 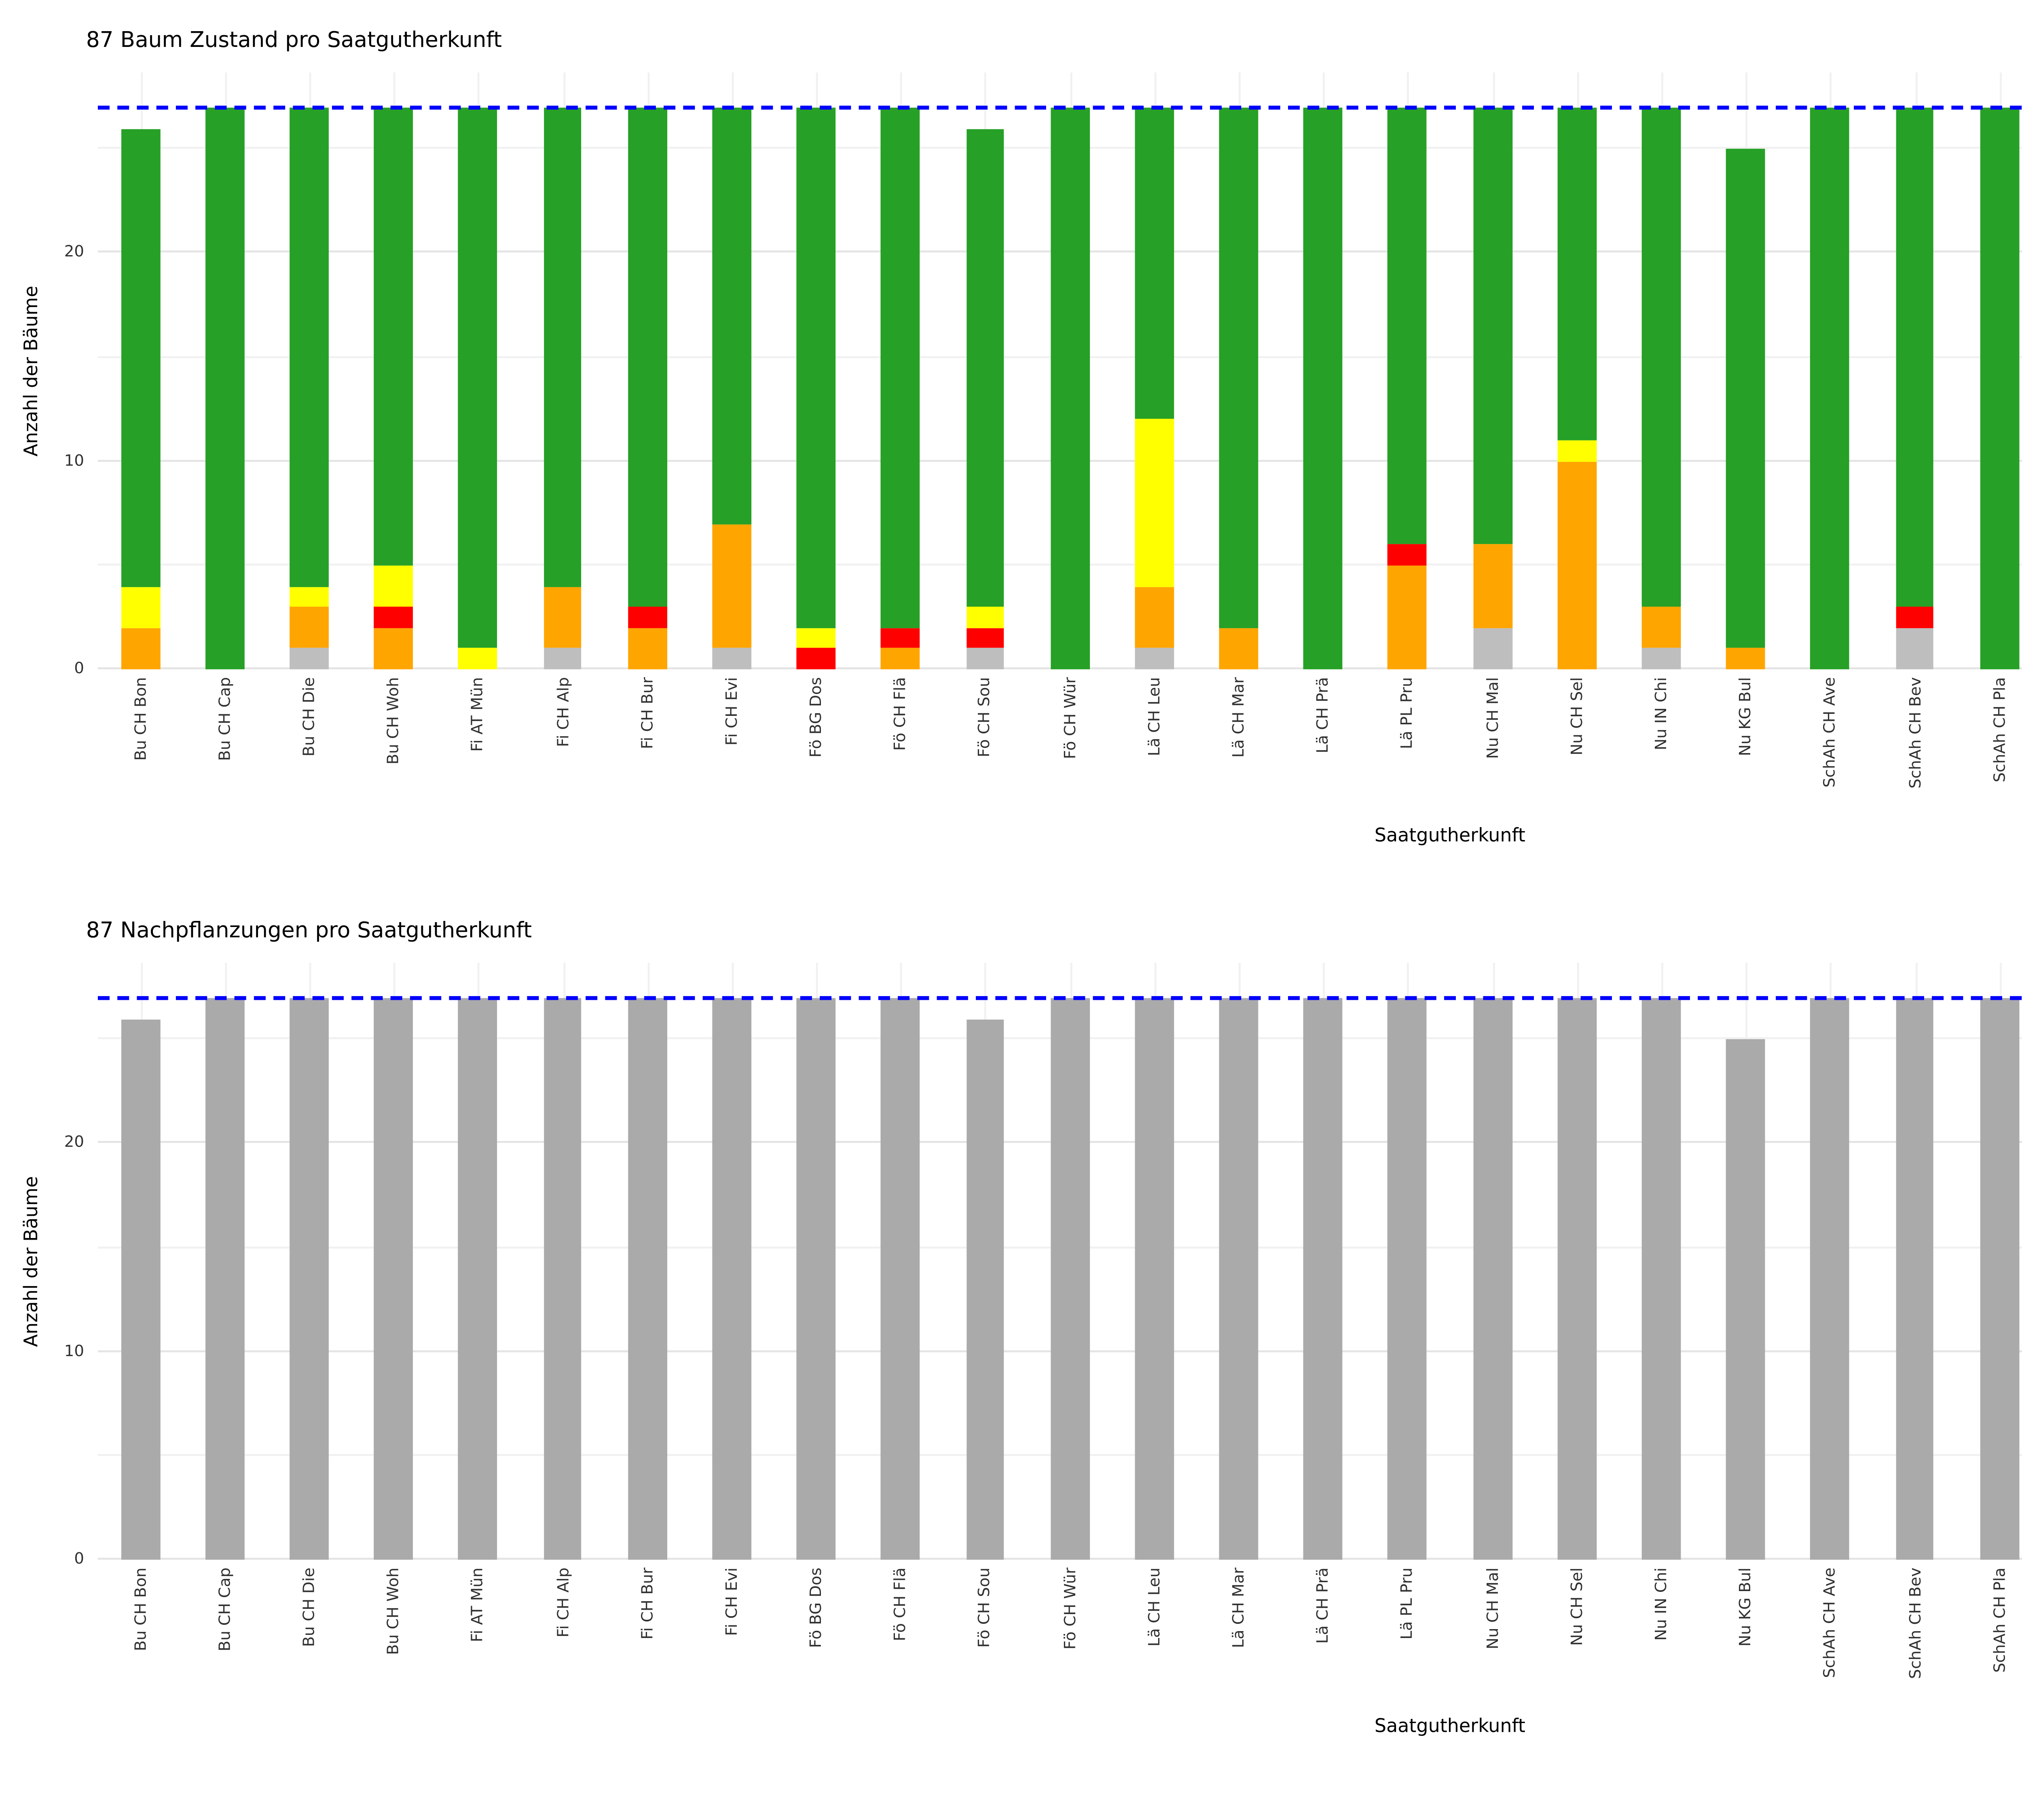 I want to click on x-tick-label: SchAh CH Pla, so click(x=1999, y=1620).